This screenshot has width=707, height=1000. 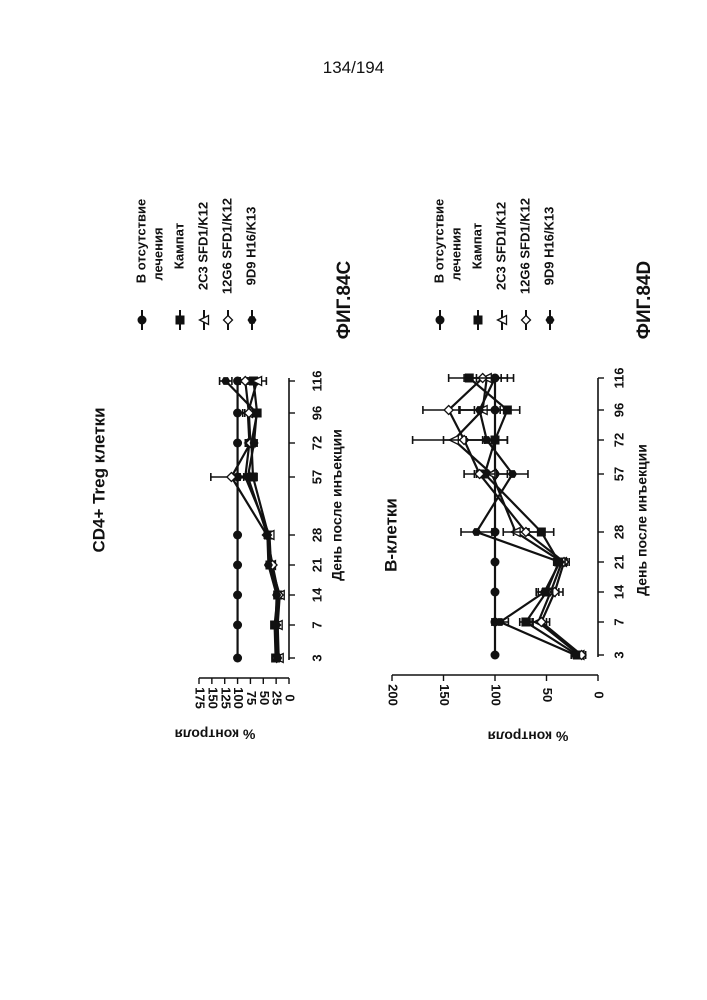 What do you see at coordinates (236, 710) in the screenshot?
I see `value-axis: 0255075100125150175% контроля` at bounding box center [236, 710].